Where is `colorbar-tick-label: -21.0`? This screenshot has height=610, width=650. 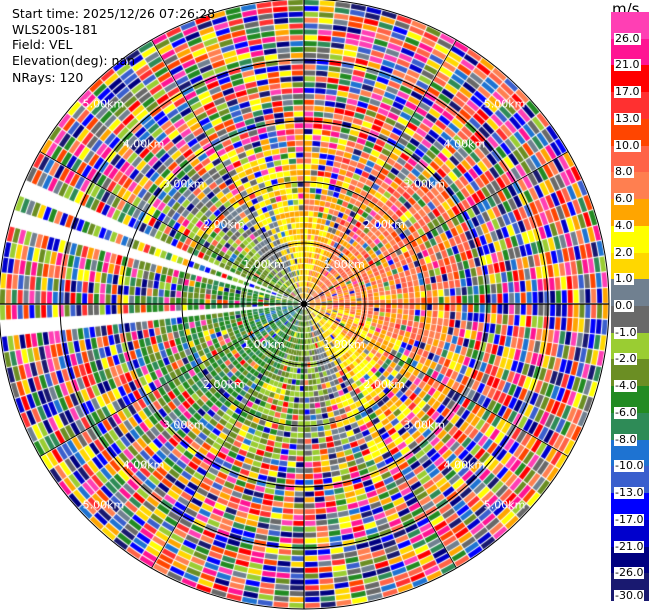 colorbar-tick-label: -21.0 is located at coordinates (629, 546).